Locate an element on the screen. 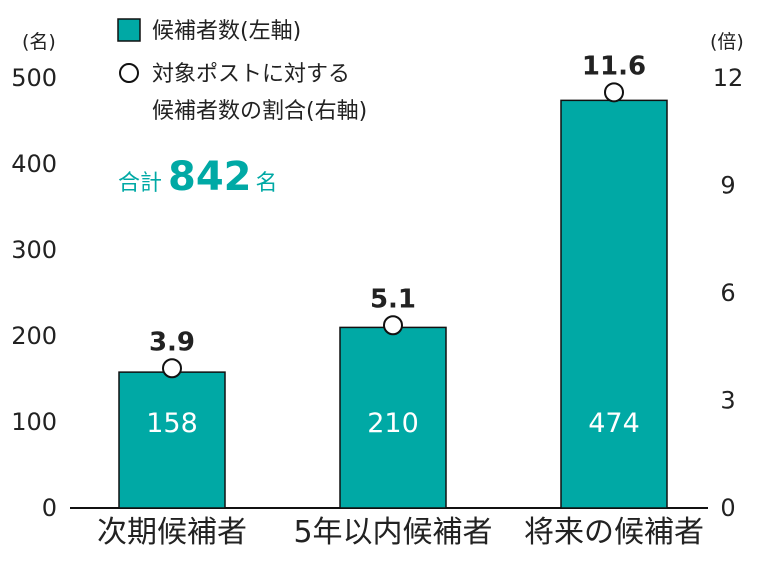 The image size is (772, 561). right-tick-label: 9 is located at coordinates (727, 186).